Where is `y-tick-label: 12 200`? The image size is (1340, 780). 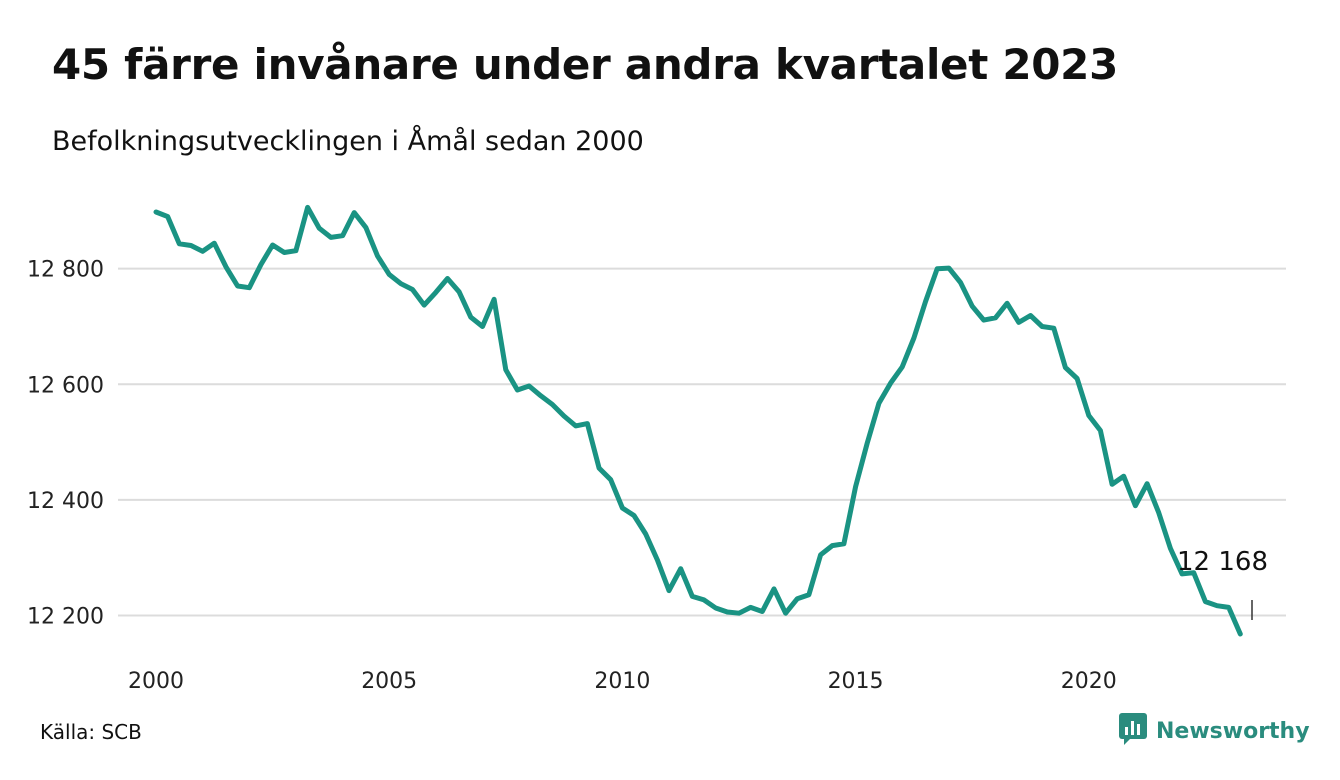 y-tick-label: 12 200 is located at coordinates (65, 617).